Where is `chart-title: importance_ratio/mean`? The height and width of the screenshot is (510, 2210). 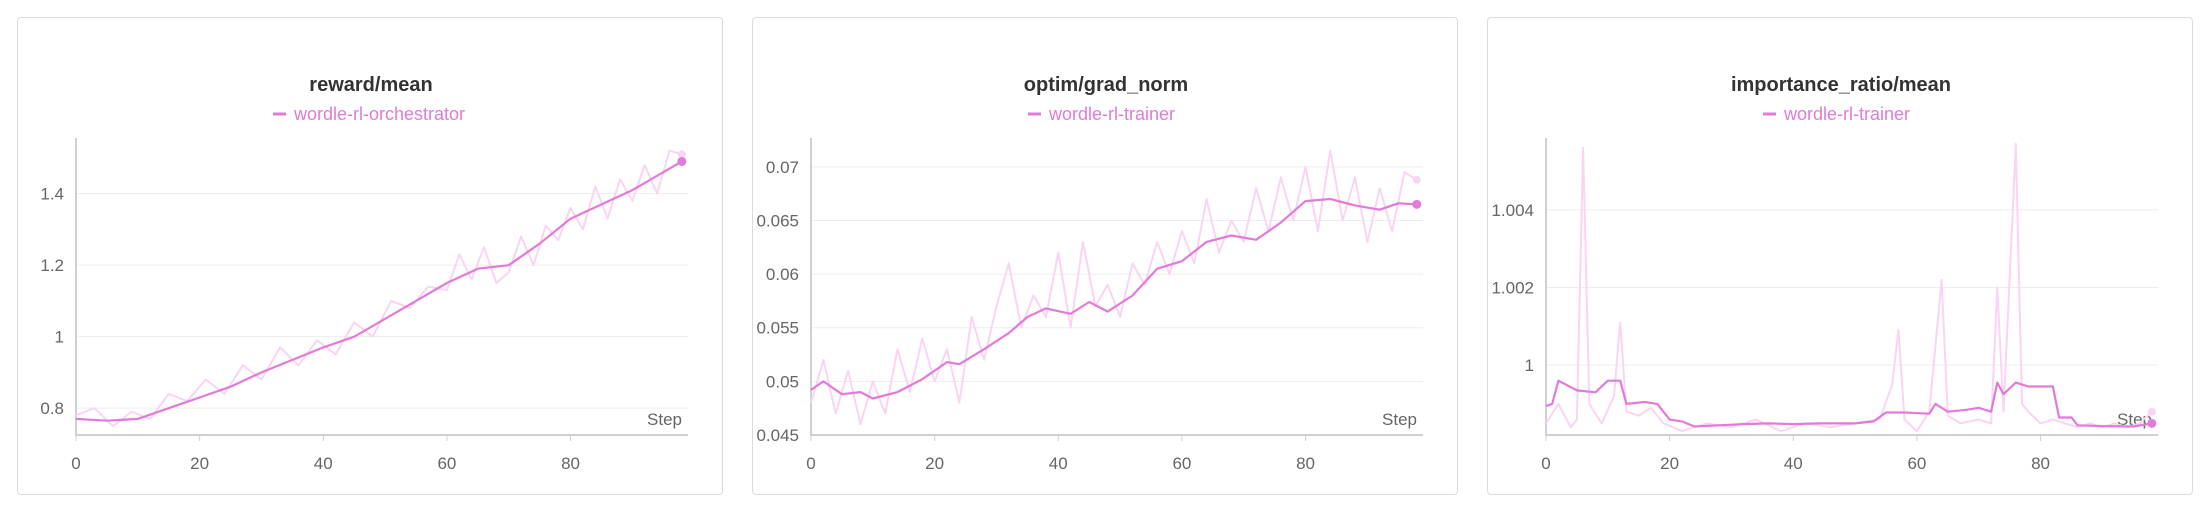 chart-title: importance_ratio/mean is located at coordinates (1841, 85).